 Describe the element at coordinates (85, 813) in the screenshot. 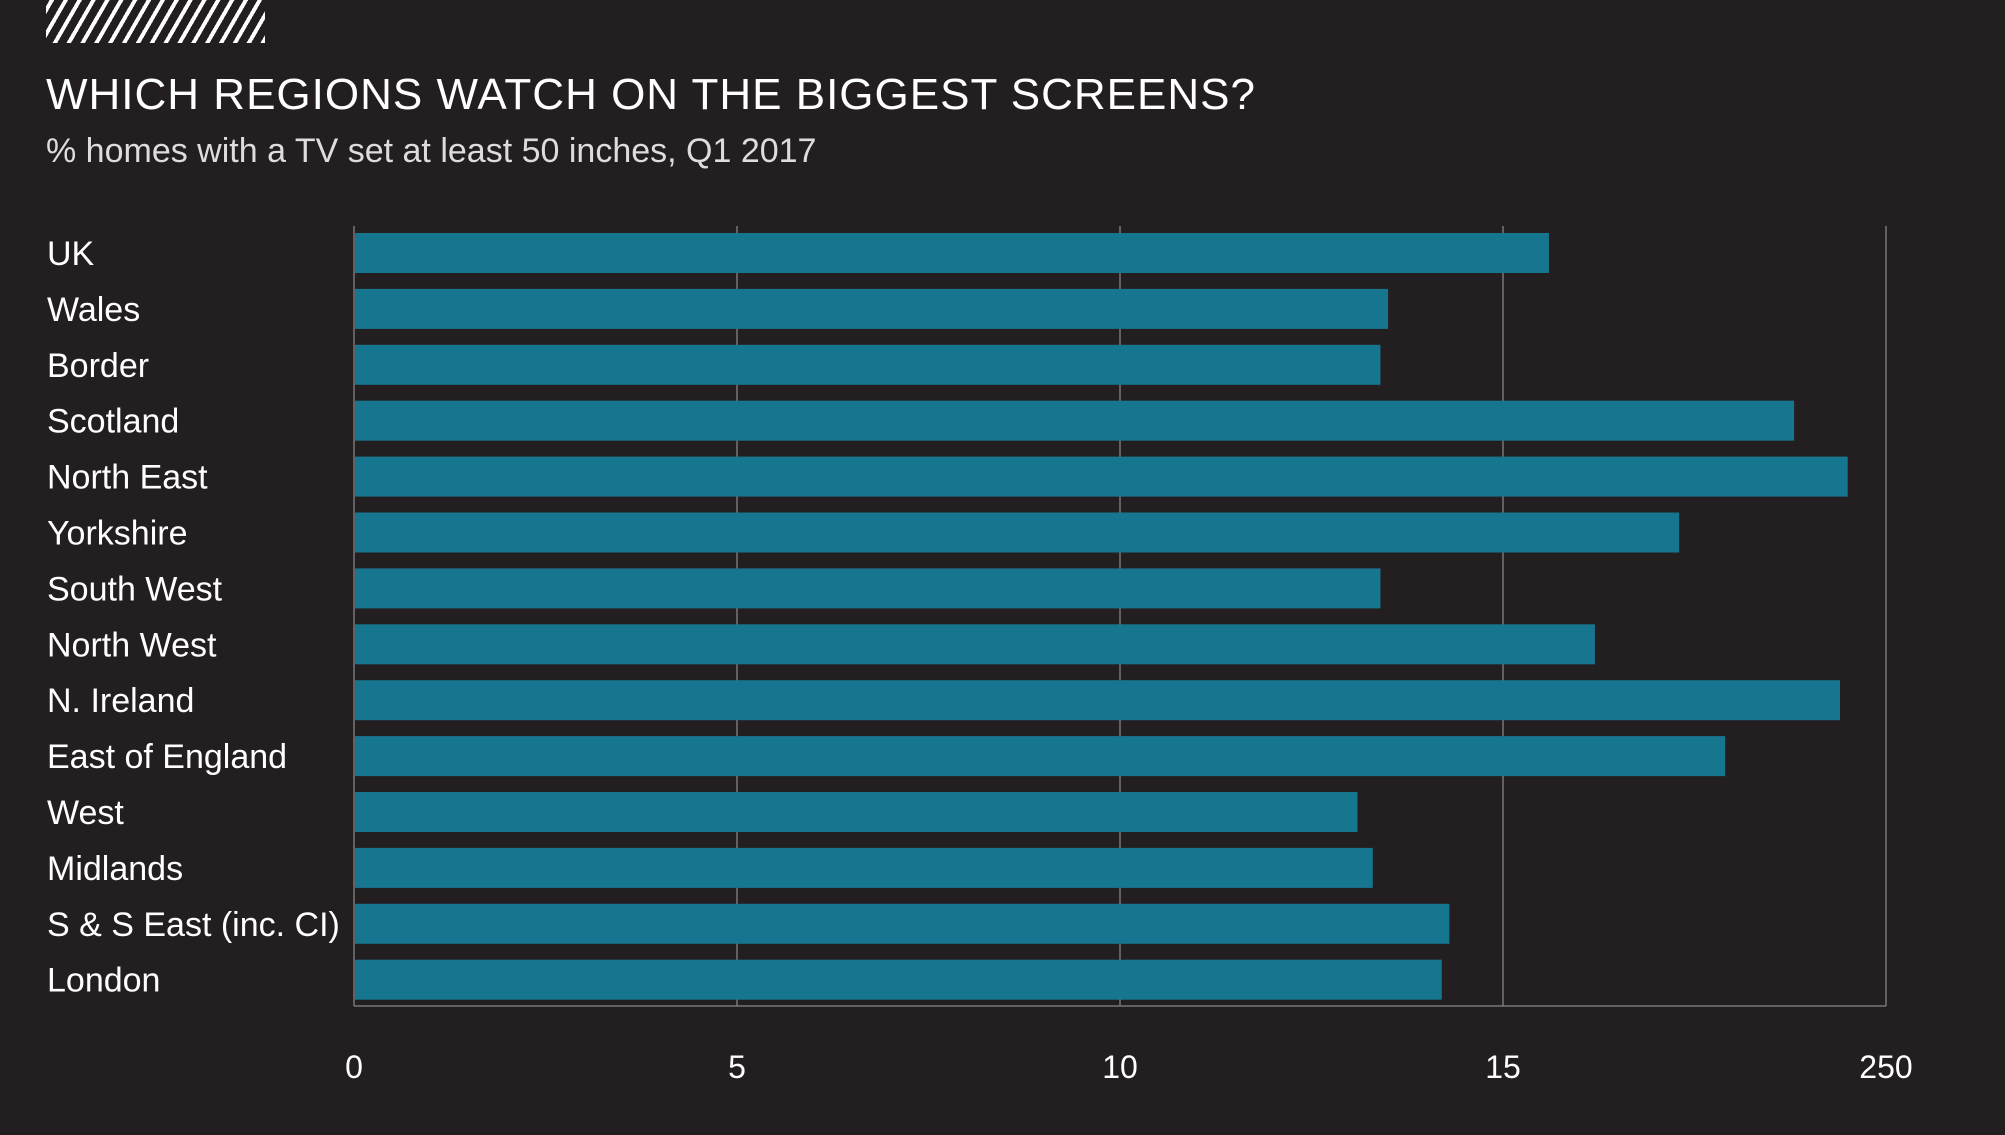

I see `category-label: West` at that location.